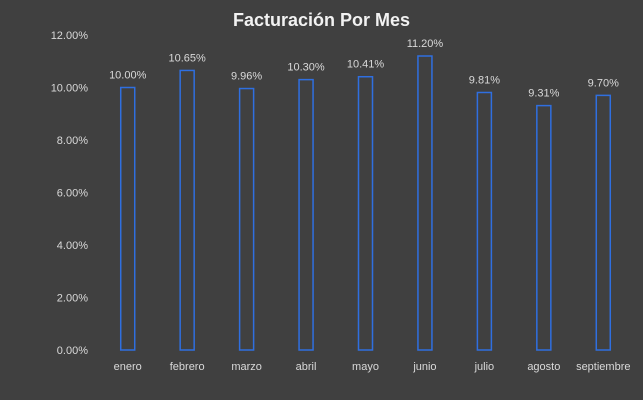 This screenshot has height=400, width=643. I want to click on data-label: 10.00%, so click(128, 76).